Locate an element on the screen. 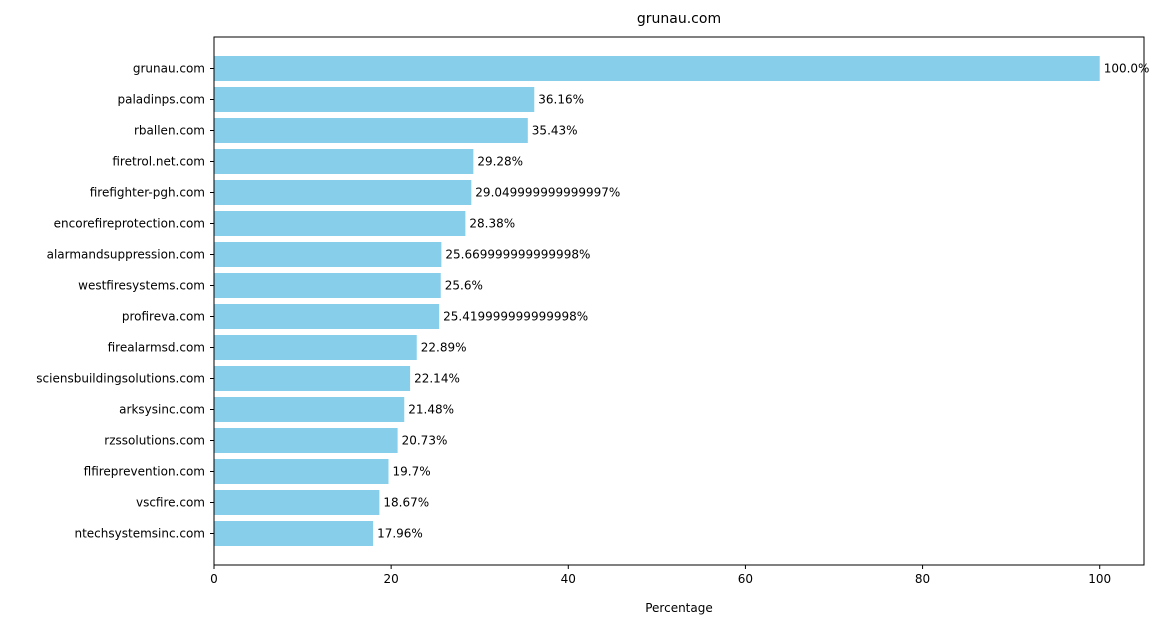 The image size is (1167, 624). category-label: flfireprevention.com is located at coordinates (144, 472).